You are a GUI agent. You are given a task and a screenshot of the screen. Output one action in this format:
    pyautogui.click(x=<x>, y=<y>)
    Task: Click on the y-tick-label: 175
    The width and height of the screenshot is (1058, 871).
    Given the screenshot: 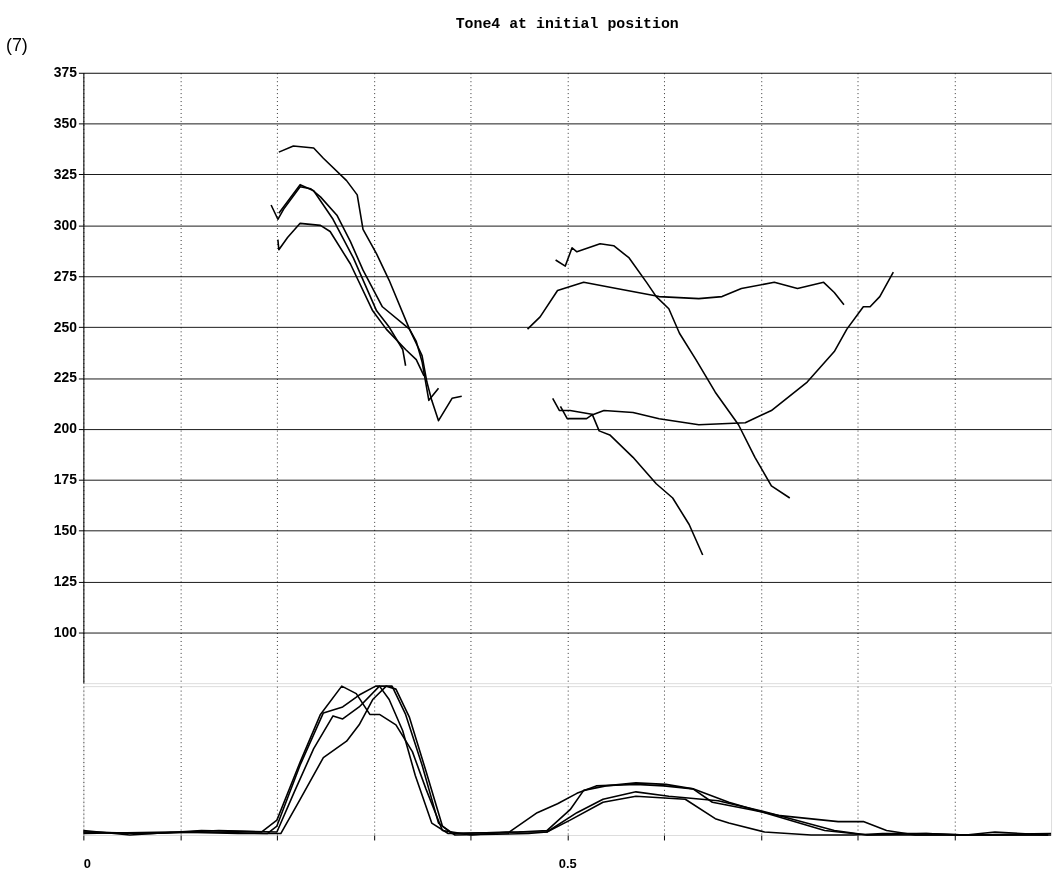 What is the action you would take?
    pyautogui.click(x=65, y=479)
    